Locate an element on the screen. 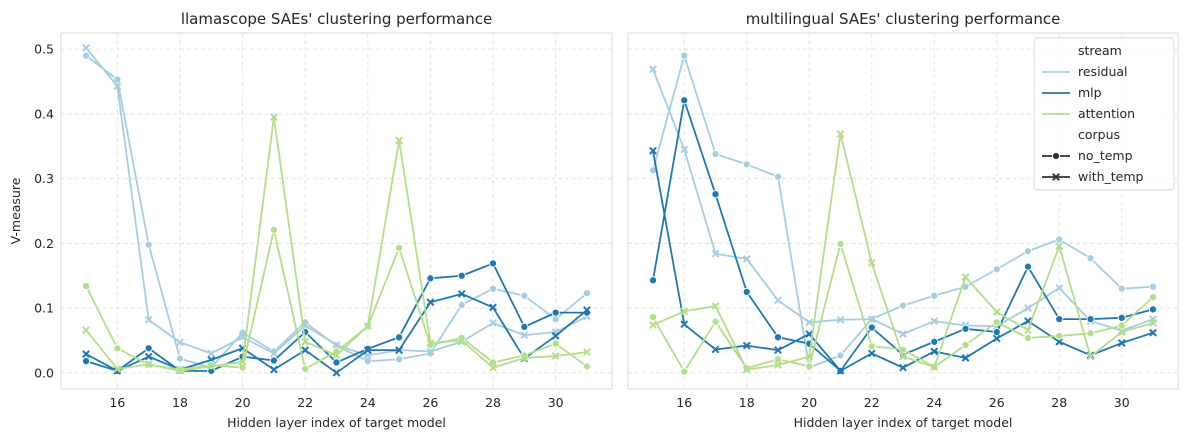  legend-box is located at coordinates (1104, 114).